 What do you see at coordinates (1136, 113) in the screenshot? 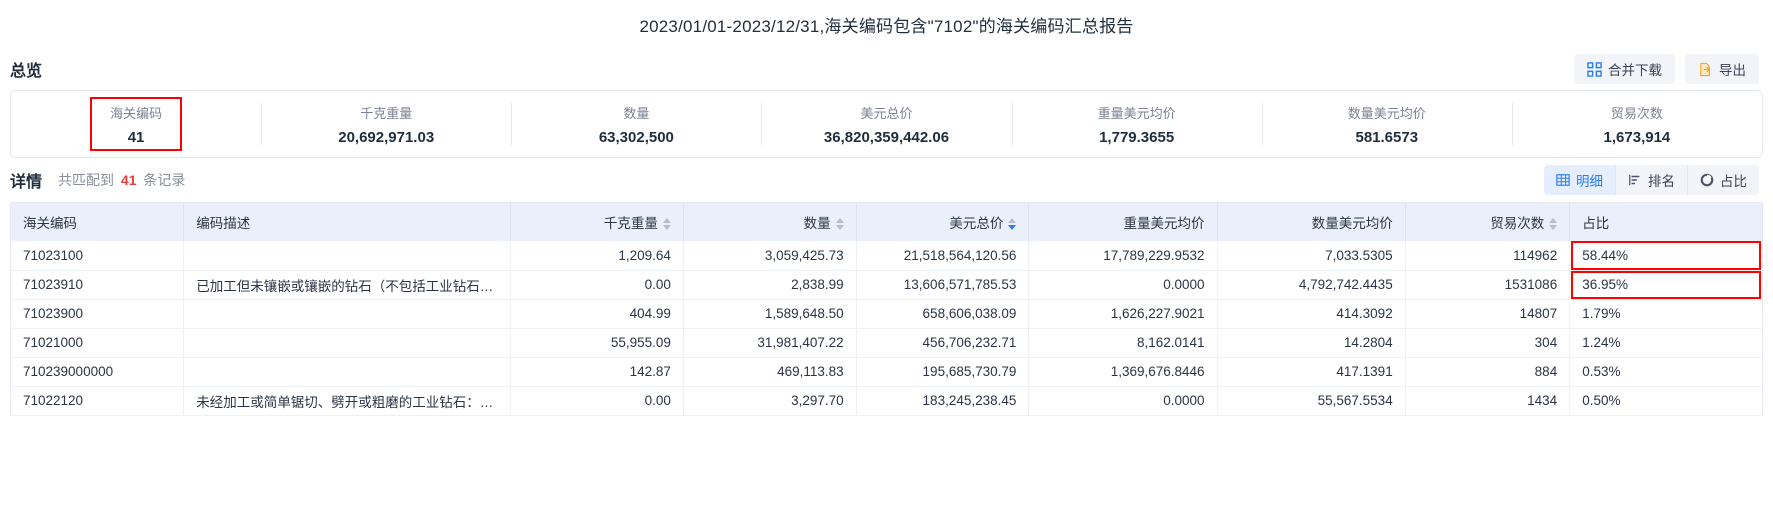
I see `stat-label: 重量美元均价` at bounding box center [1136, 113].